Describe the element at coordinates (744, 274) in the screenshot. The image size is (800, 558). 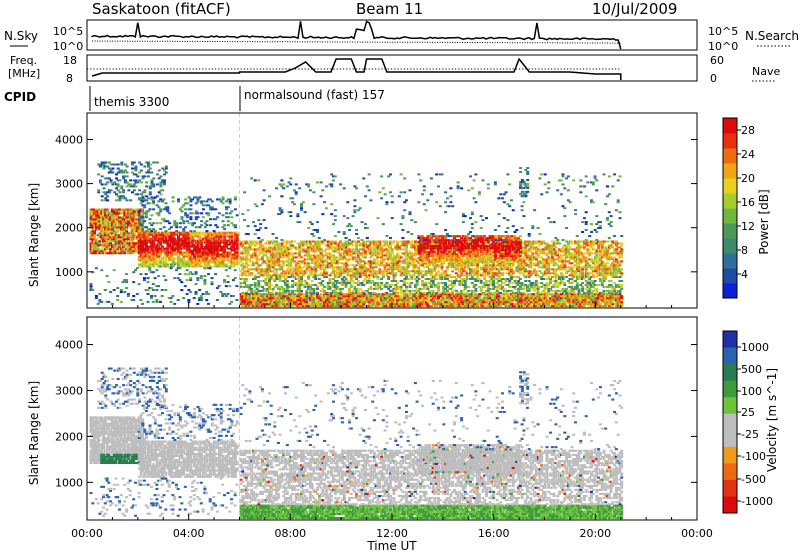
I see `colorbar-tick-label: 4` at that location.